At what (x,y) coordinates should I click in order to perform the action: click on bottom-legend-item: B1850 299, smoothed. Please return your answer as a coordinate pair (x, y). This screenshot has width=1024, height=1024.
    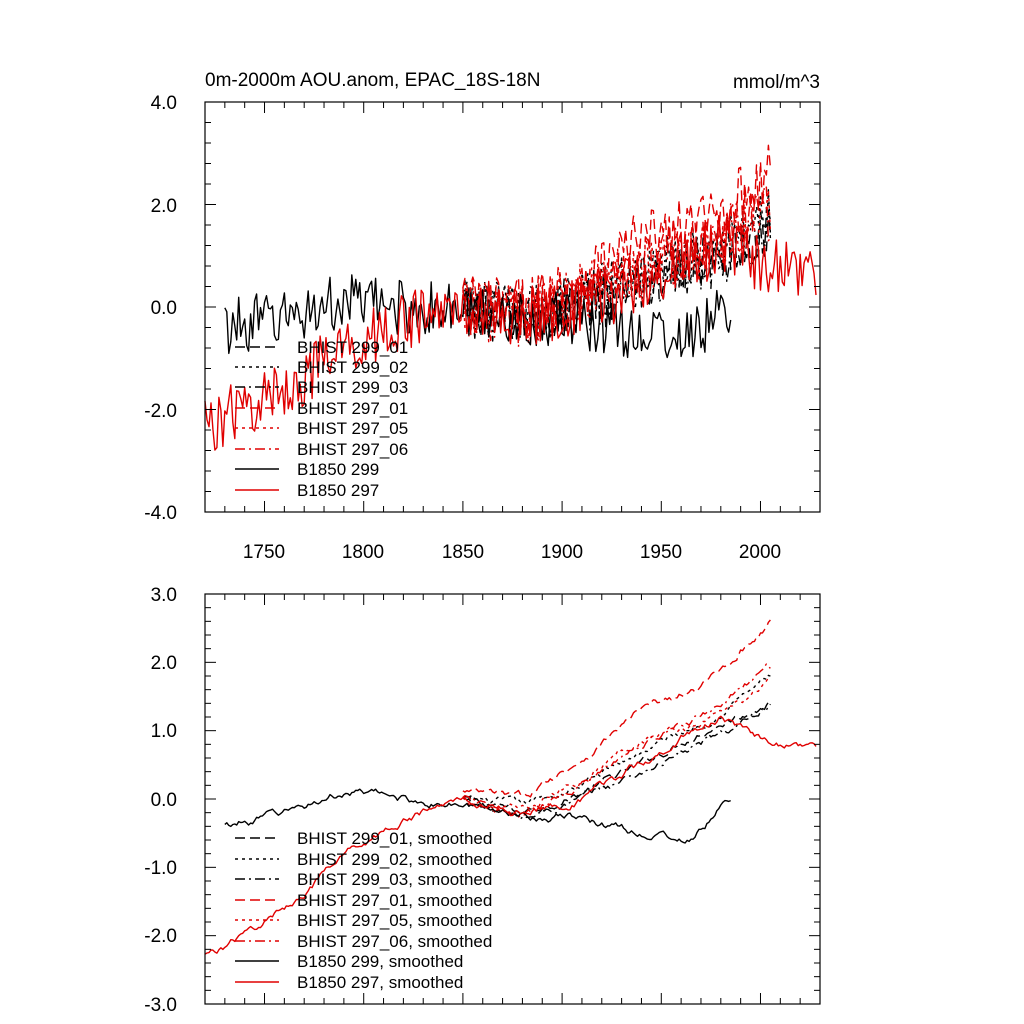
    Looking at the image, I should click on (349, 961).